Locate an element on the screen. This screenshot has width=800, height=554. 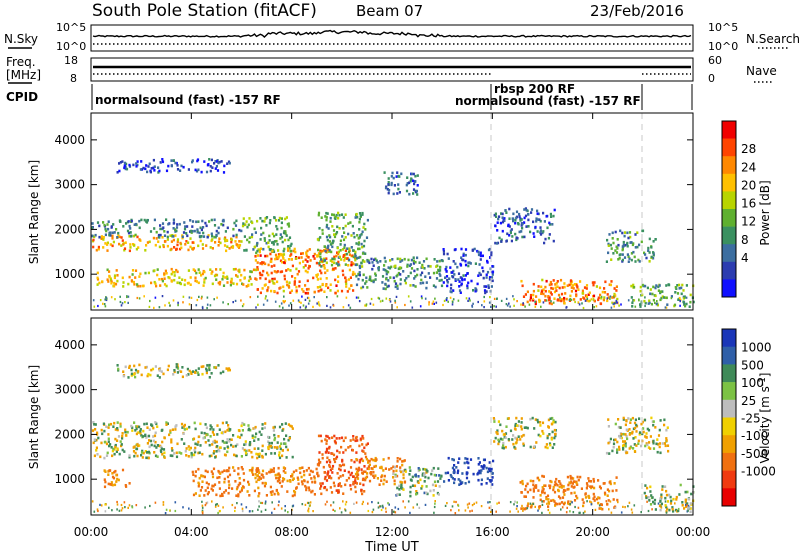
sky-tick-bottom: 10^0 is located at coordinates (71, 46).